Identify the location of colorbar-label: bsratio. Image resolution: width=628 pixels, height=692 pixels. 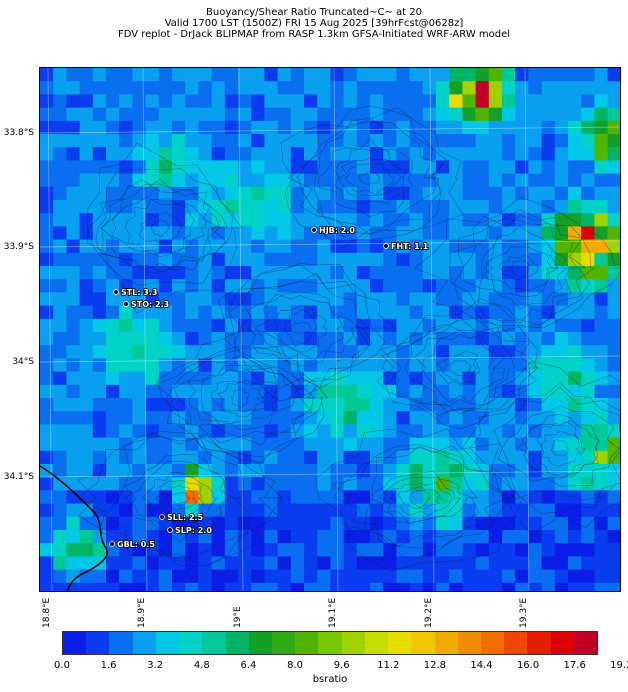
(330, 679).